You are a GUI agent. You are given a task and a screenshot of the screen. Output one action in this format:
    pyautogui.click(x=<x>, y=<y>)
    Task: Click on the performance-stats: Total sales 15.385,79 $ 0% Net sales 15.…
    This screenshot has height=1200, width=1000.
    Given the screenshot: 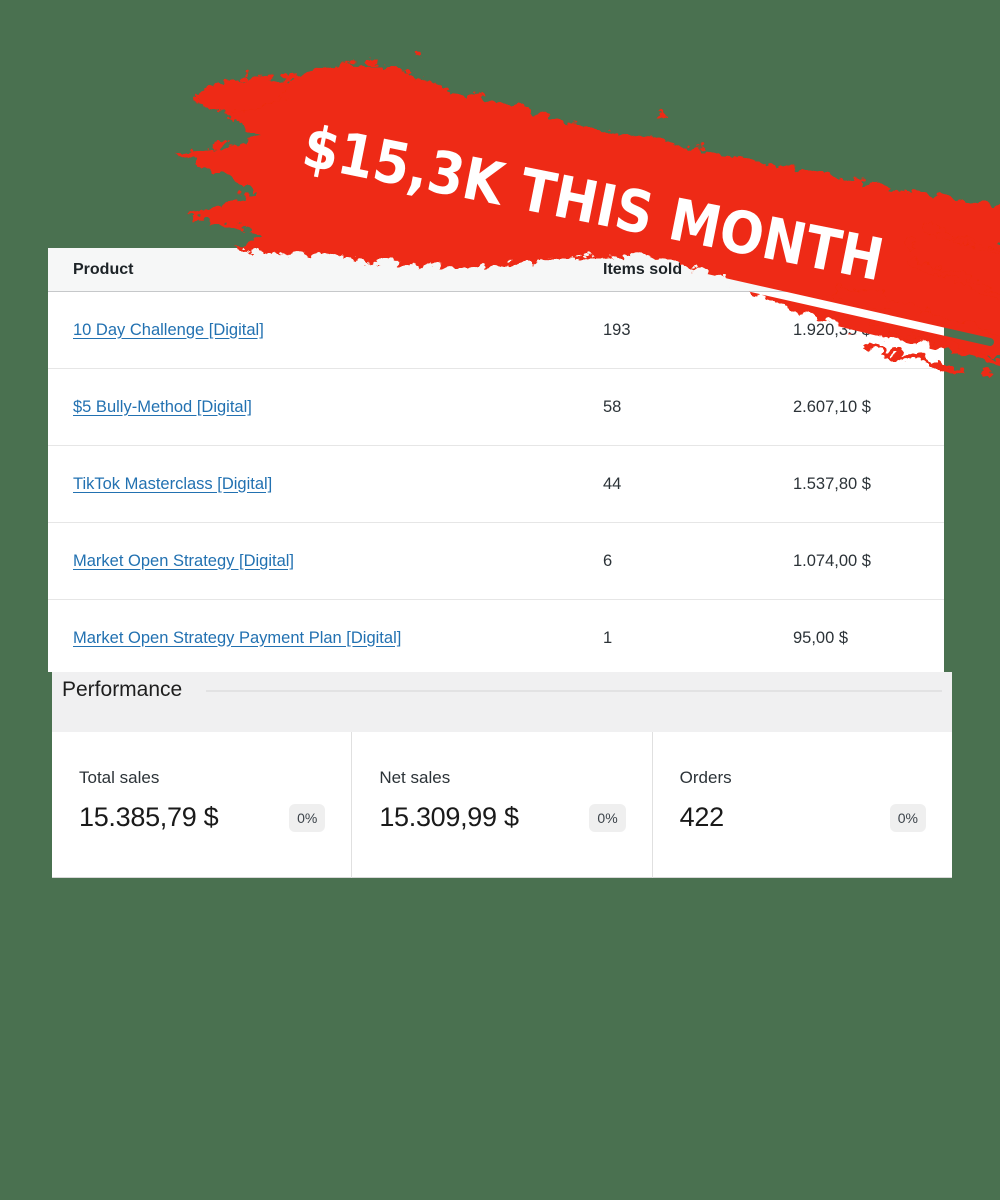 What is the action you would take?
    pyautogui.click(x=502, y=805)
    